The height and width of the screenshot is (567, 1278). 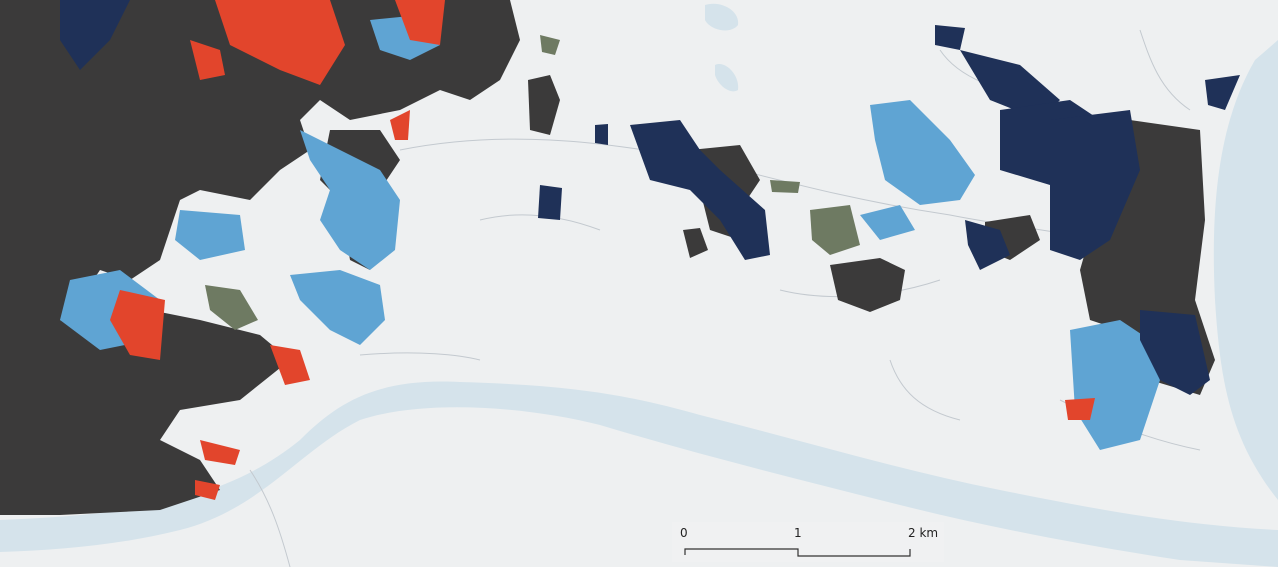 What do you see at coordinates (808, 542) in the screenshot?
I see `scale-bar: 0 1 2 km` at bounding box center [808, 542].